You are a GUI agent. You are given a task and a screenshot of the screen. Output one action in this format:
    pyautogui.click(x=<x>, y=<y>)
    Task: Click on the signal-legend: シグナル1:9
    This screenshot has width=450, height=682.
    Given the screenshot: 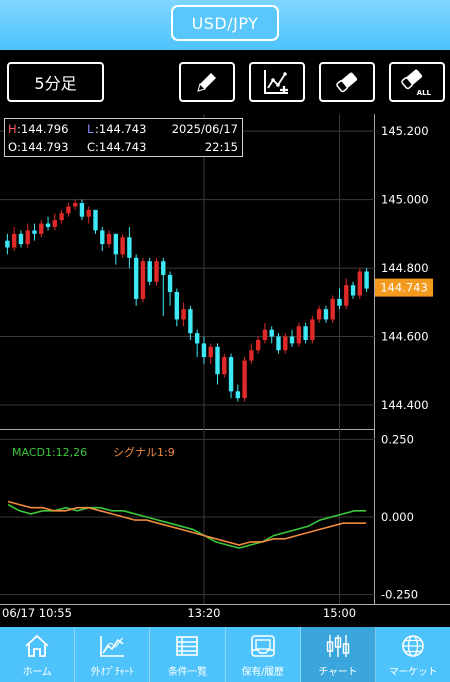 What is the action you would take?
    pyautogui.click(x=144, y=452)
    